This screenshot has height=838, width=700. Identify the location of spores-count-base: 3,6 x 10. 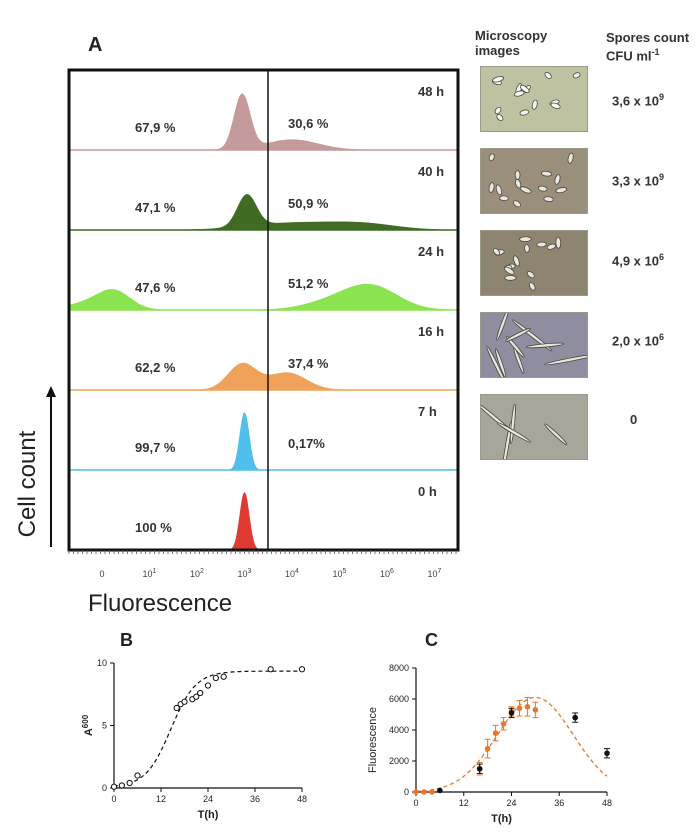
(635, 101).